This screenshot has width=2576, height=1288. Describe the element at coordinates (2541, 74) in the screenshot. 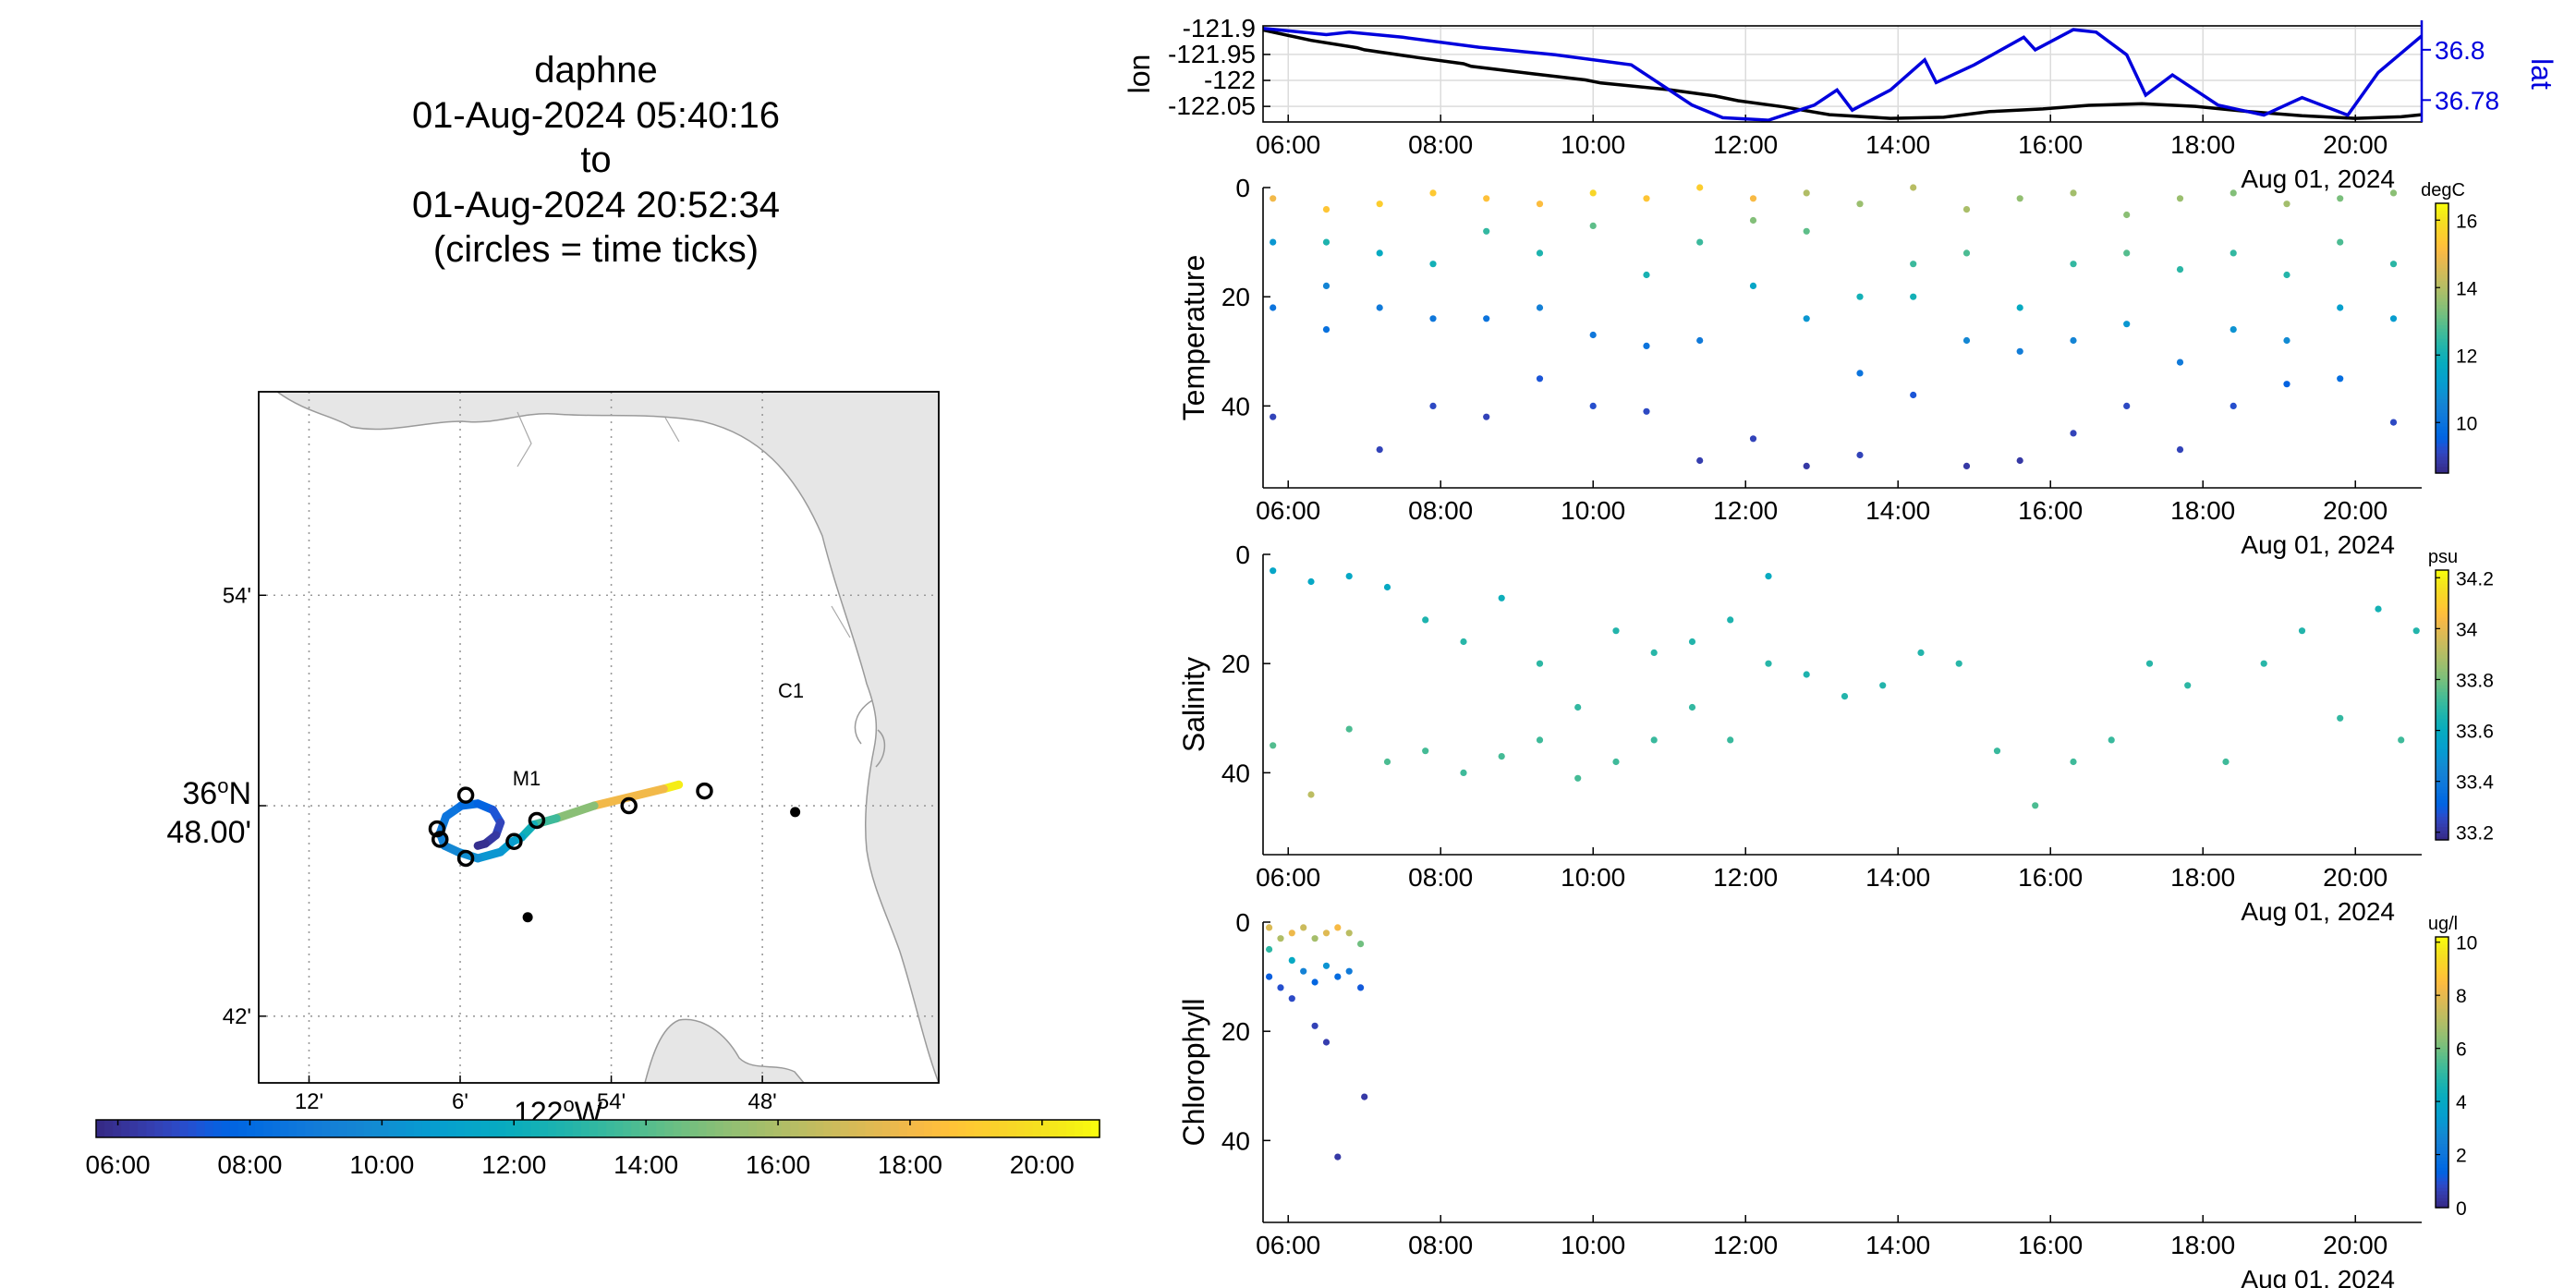

I see `lat-axis-label: lat` at that location.